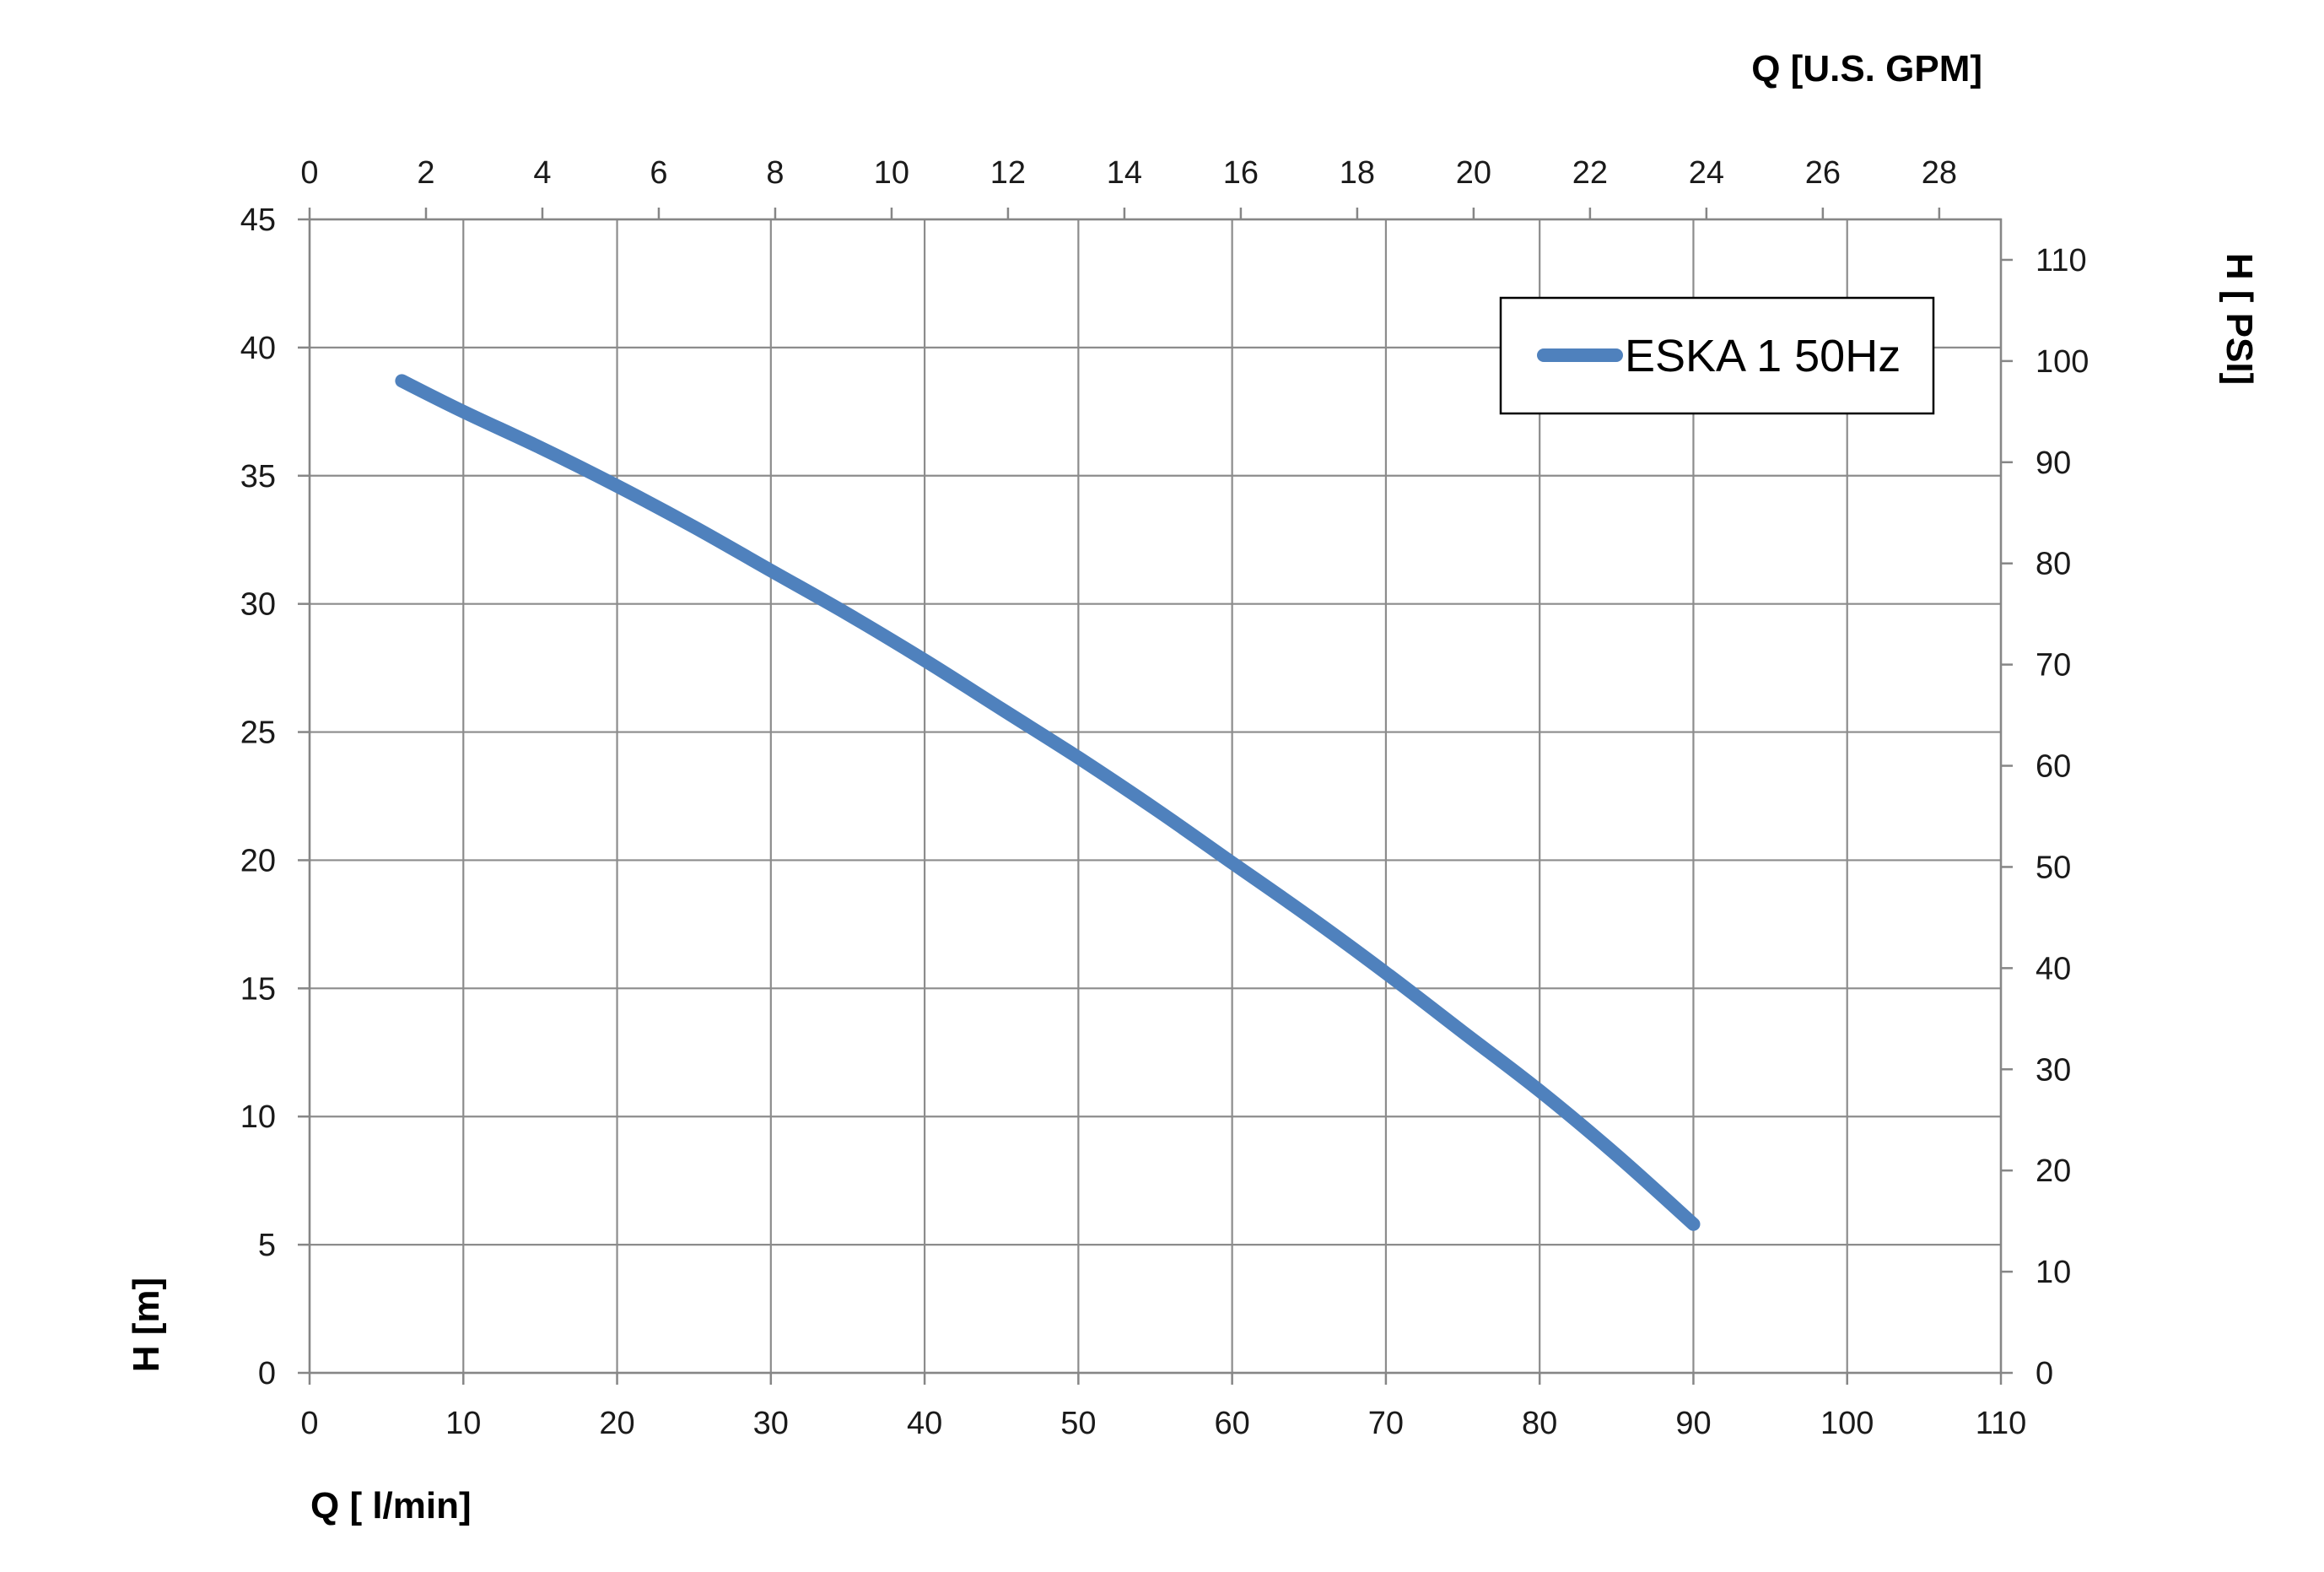 Image resolution: width=2324 pixels, height=1572 pixels. Describe the element at coordinates (616, 1423) in the screenshot. I see `x-bottom-tick-label: 20` at that location.